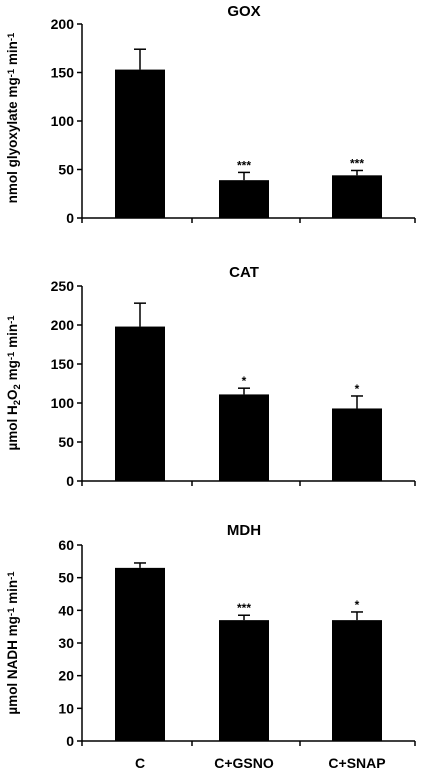 The image size is (427, 772). Describe the element at coordinates (66, 676) in the screenshot. I see `y-tick-label: 20` at that location.